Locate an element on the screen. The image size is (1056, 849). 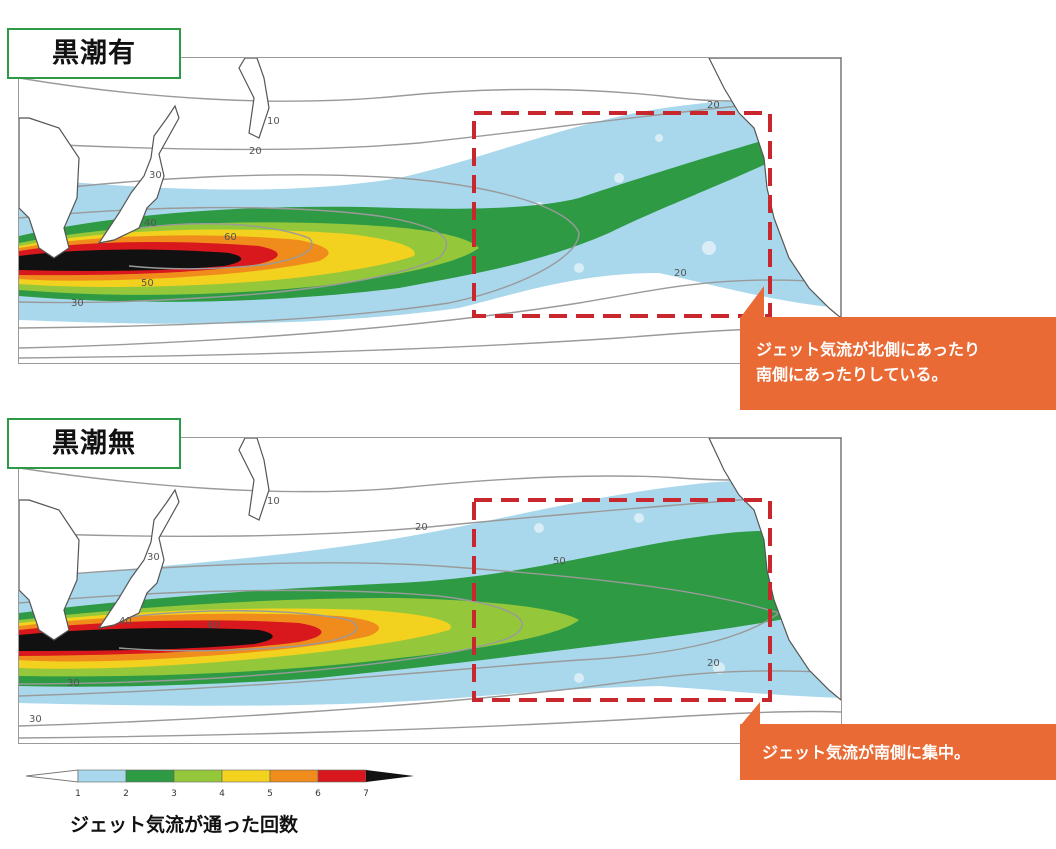
frequency-legend: 1 2 3 4 5 6 7 is located at coordinates (220, 784).